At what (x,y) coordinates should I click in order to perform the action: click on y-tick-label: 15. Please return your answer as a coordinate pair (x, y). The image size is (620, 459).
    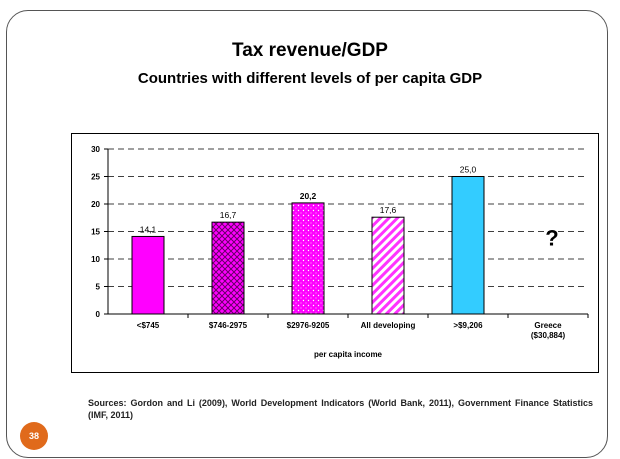
    Looking at the image, I should click on (95, 232).